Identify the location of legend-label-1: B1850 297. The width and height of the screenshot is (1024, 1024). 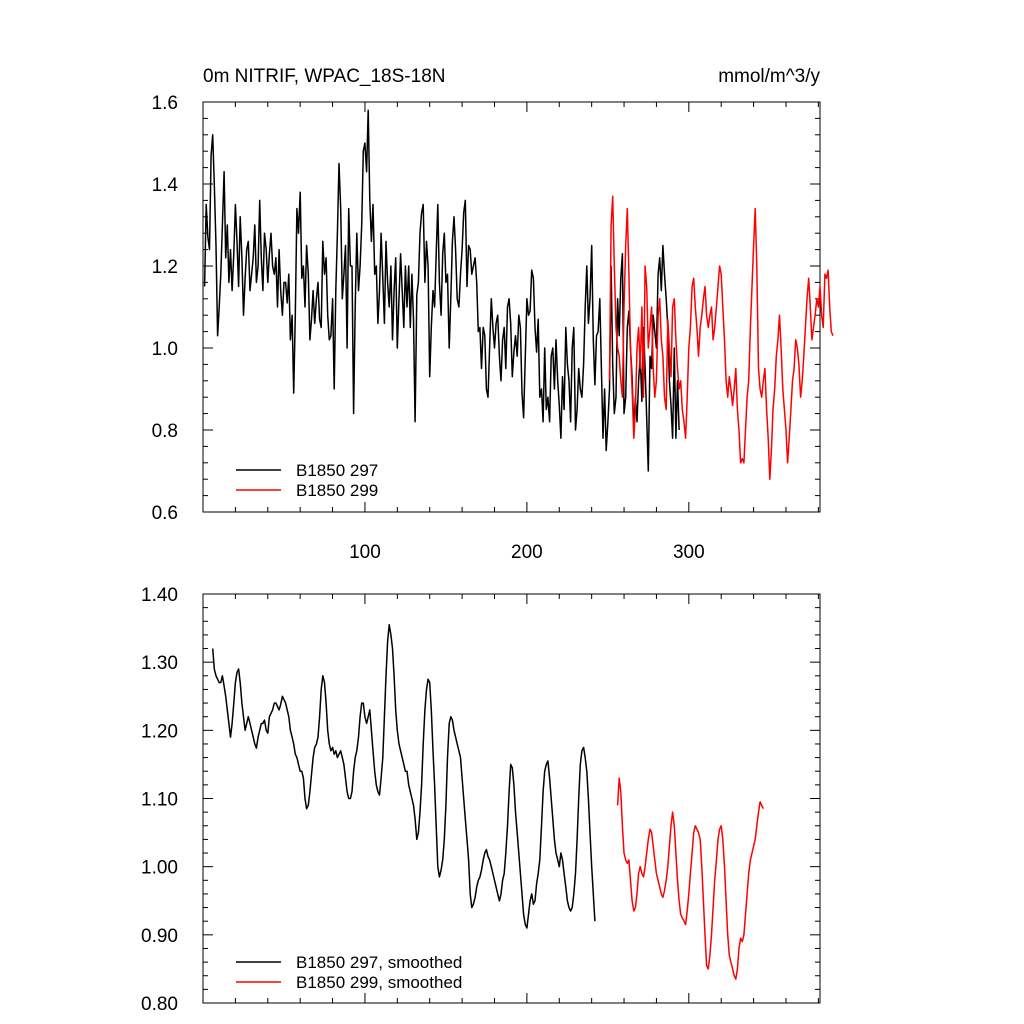
(337, 470).